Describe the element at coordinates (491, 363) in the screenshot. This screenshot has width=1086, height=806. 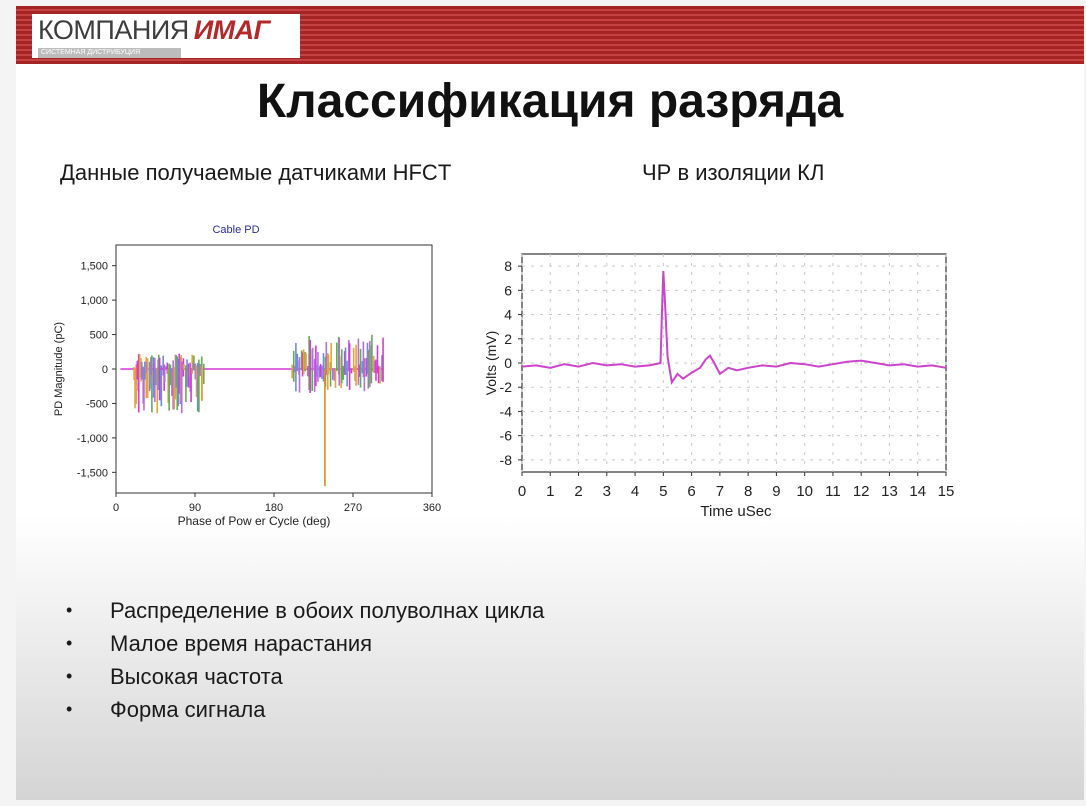
I see `y-axis-label: Volts (mV)` at that location.